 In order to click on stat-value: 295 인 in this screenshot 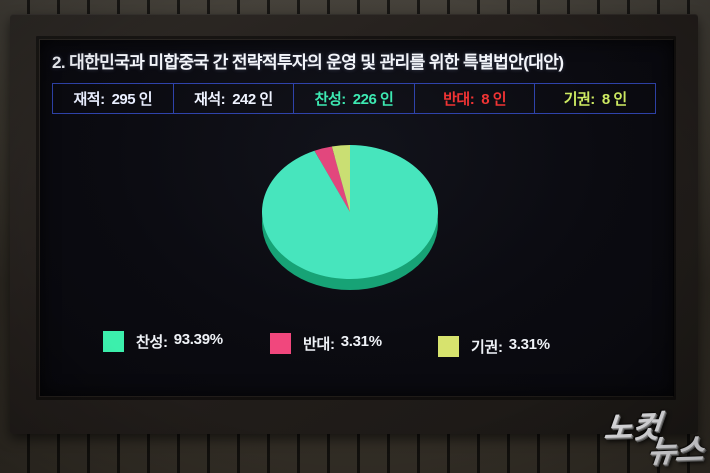, I will do `click(132, 99)`.